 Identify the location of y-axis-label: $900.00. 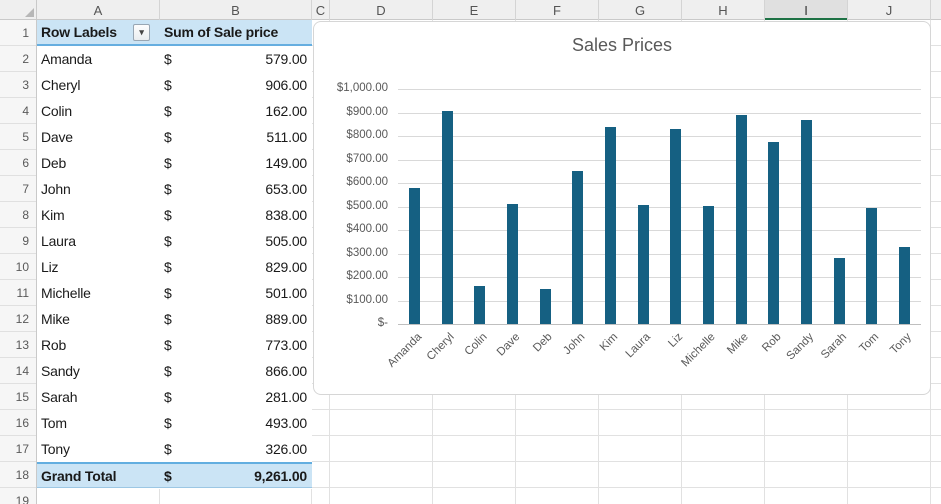
(367, 111).